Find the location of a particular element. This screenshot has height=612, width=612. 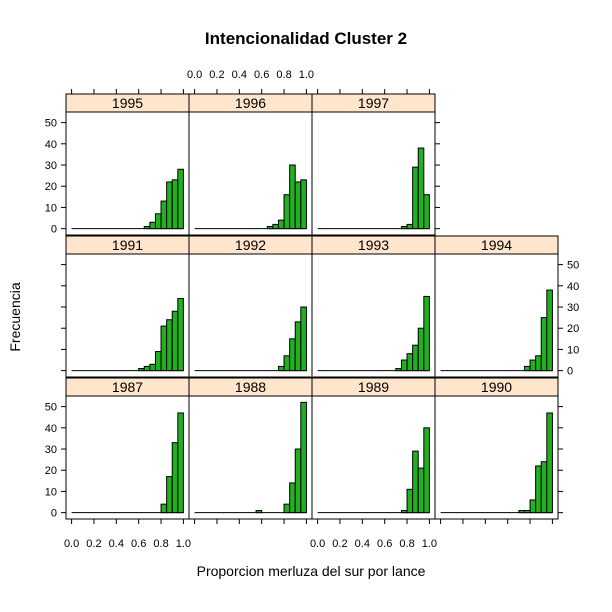

panel-1993: 1993 is located at coordinates (373, 306).